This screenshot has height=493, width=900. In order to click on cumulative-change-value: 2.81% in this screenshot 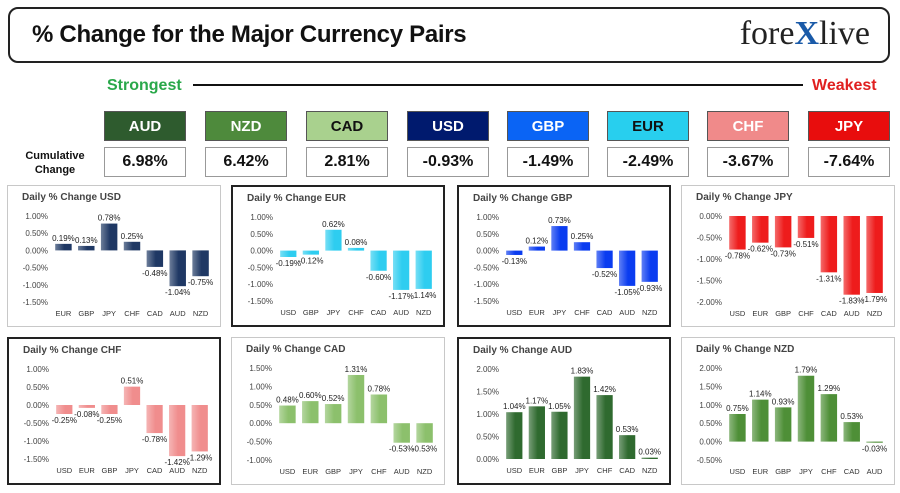, I will do `click(347, 162)`.